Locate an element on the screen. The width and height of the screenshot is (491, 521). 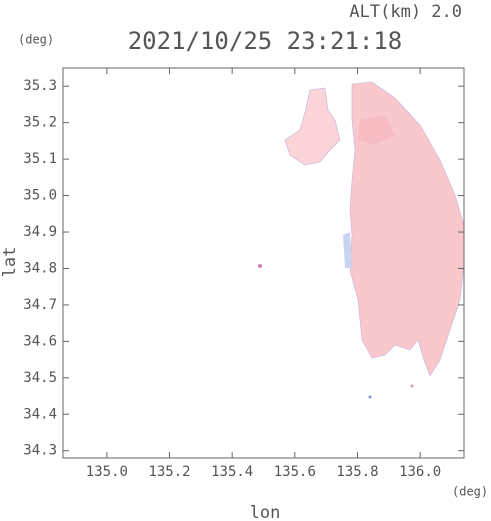
x-tick-label: 135.2 is located at coordinates (169, 472).